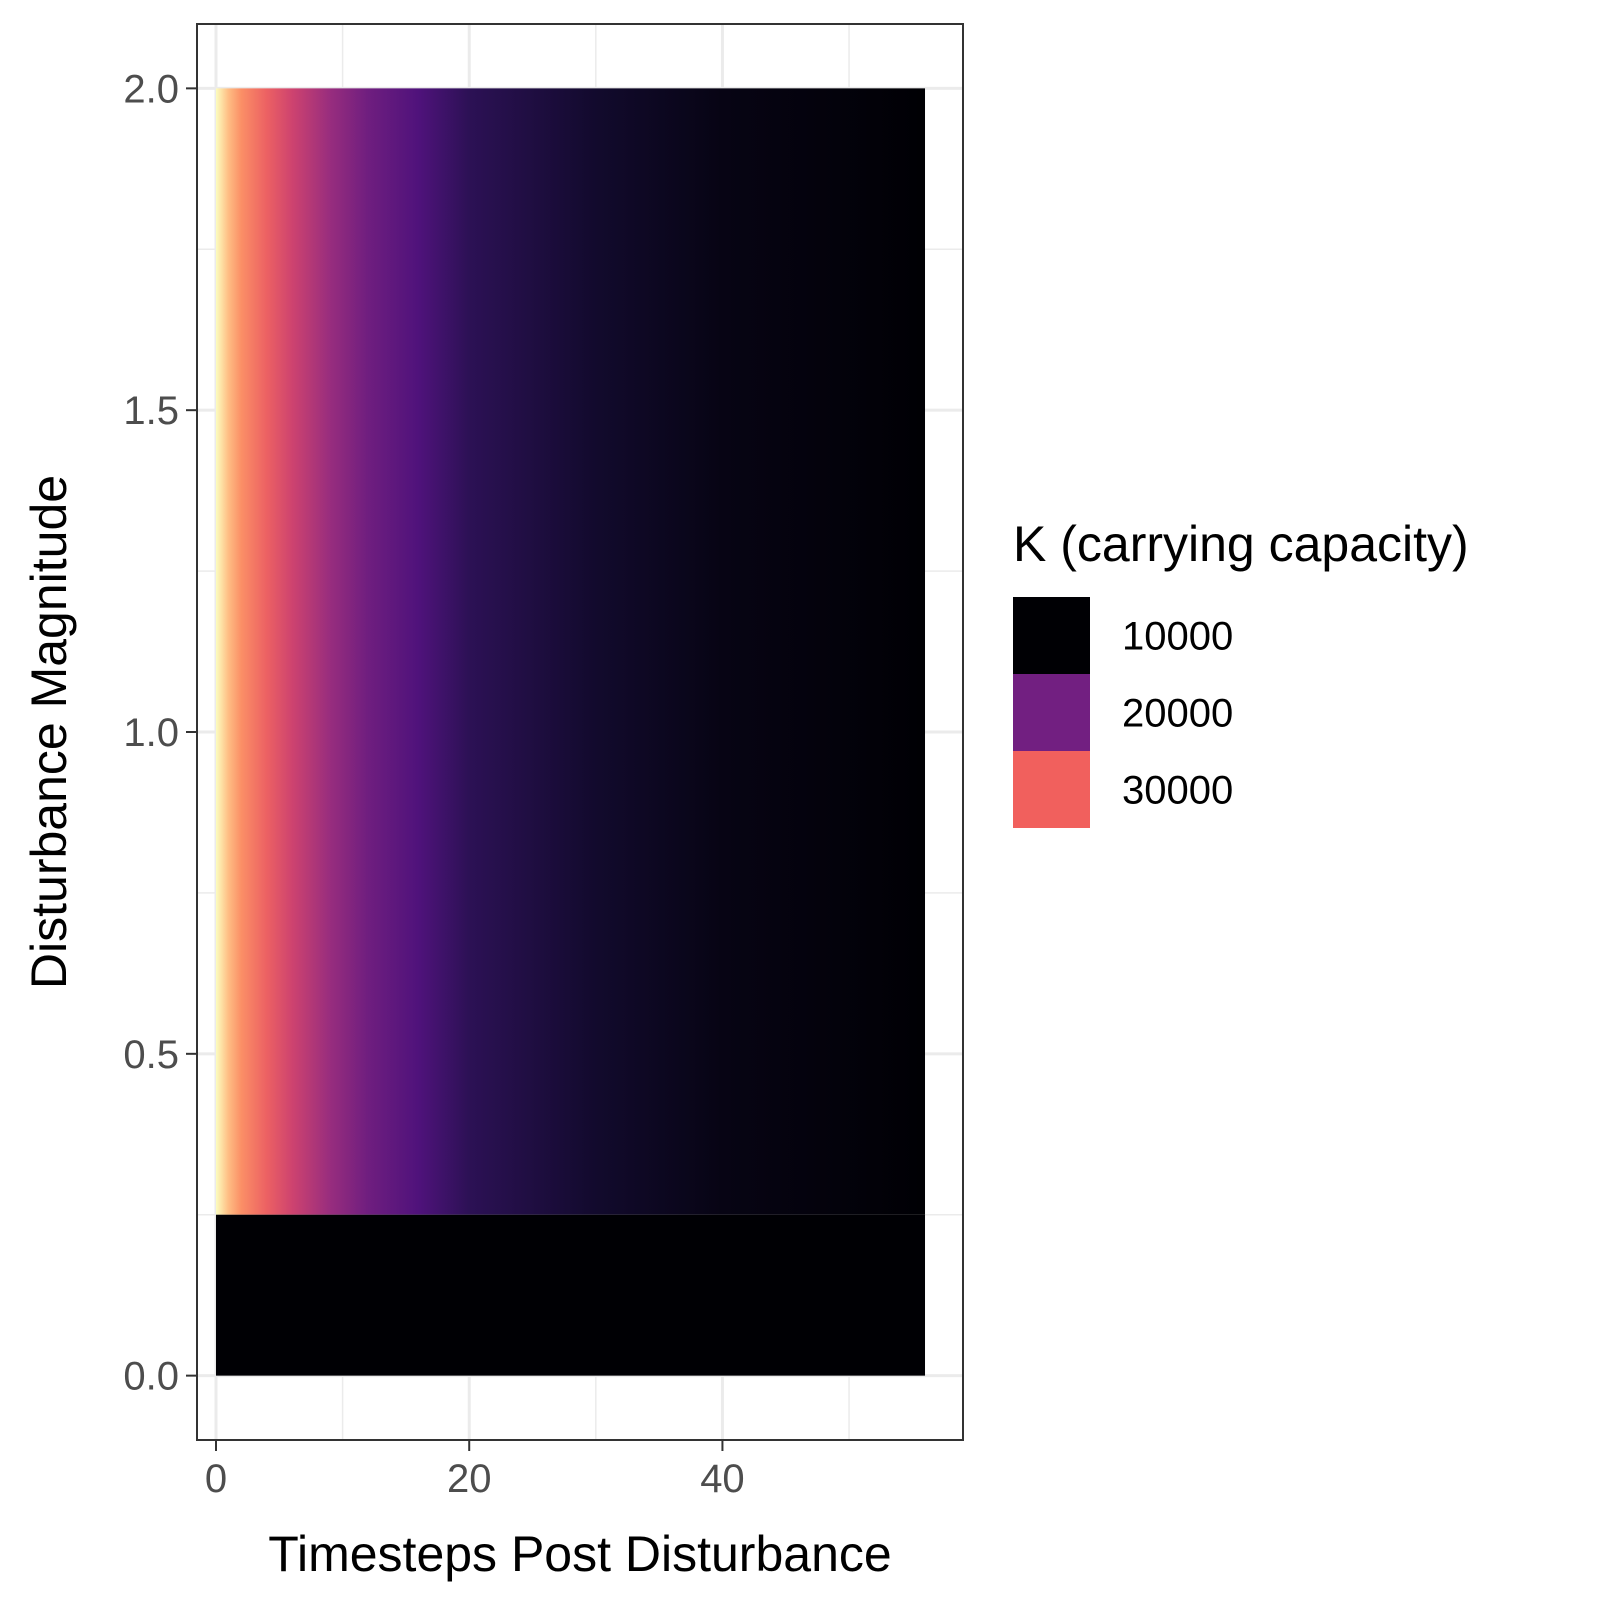 This screenshot has height=1600, width=1600. Describe the element at coordinates (722, 1479) in the screenshot. I see `x-tick-label: 40` at that location.